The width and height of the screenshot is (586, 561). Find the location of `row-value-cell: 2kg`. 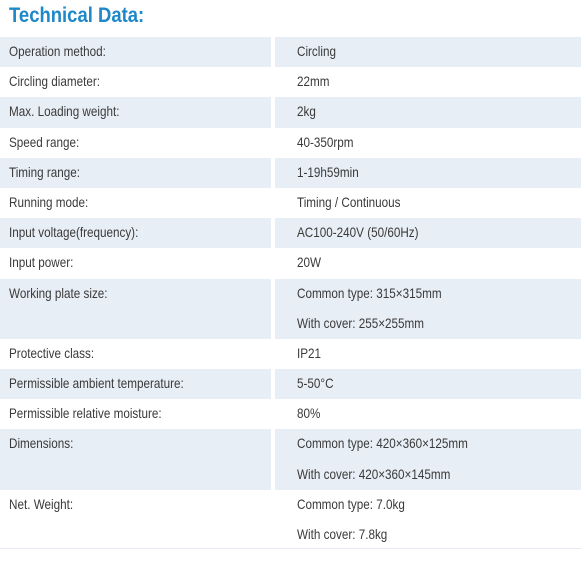

row-value-cell: 2kg is located at coordinates (428, 112).